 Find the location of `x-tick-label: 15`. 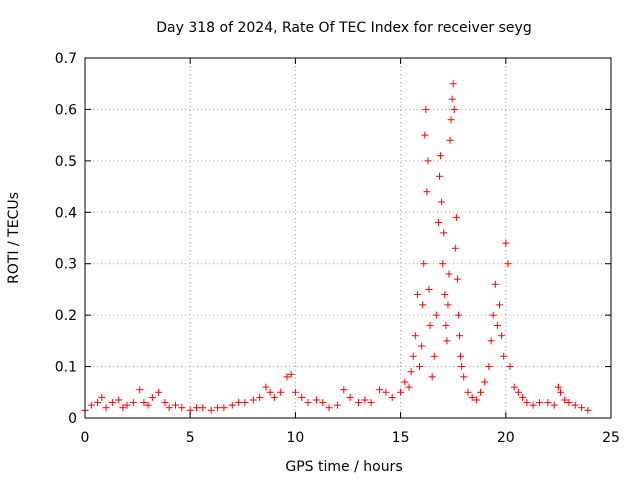

x-tick-label: 15 is located at coordinates (401, 438).